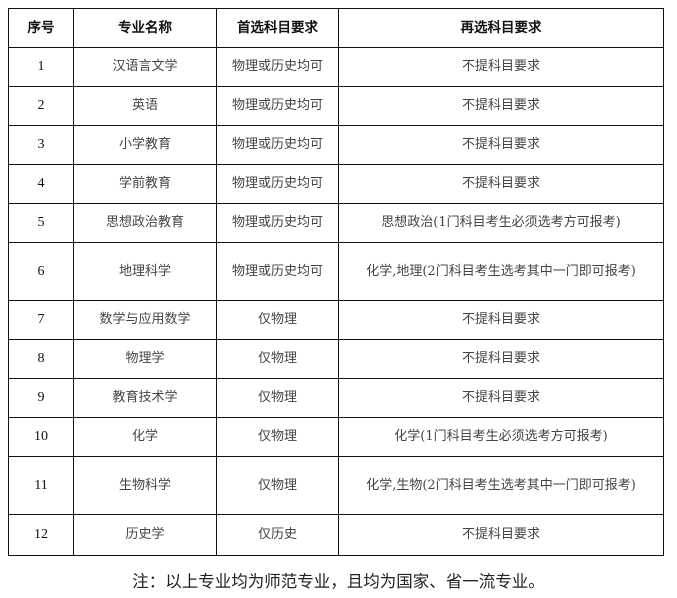 The image size is (677, 598). Describe the element at coordinates (145, 359) in the screenshot. I see `major-name-cell: 物理学` at that location.